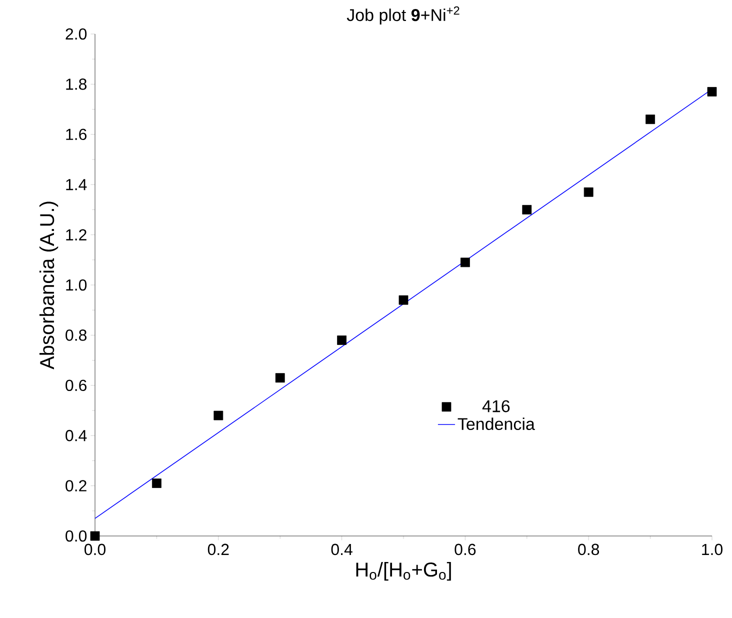 The width and height of the screenshot is (732, 618). What do you see at coordinates (403, 571) in the screenshot?
I see `x-axis-title: H$_{o}$/[H$_{o}$+G$_{o}$]` at bounding box center [403, 571].